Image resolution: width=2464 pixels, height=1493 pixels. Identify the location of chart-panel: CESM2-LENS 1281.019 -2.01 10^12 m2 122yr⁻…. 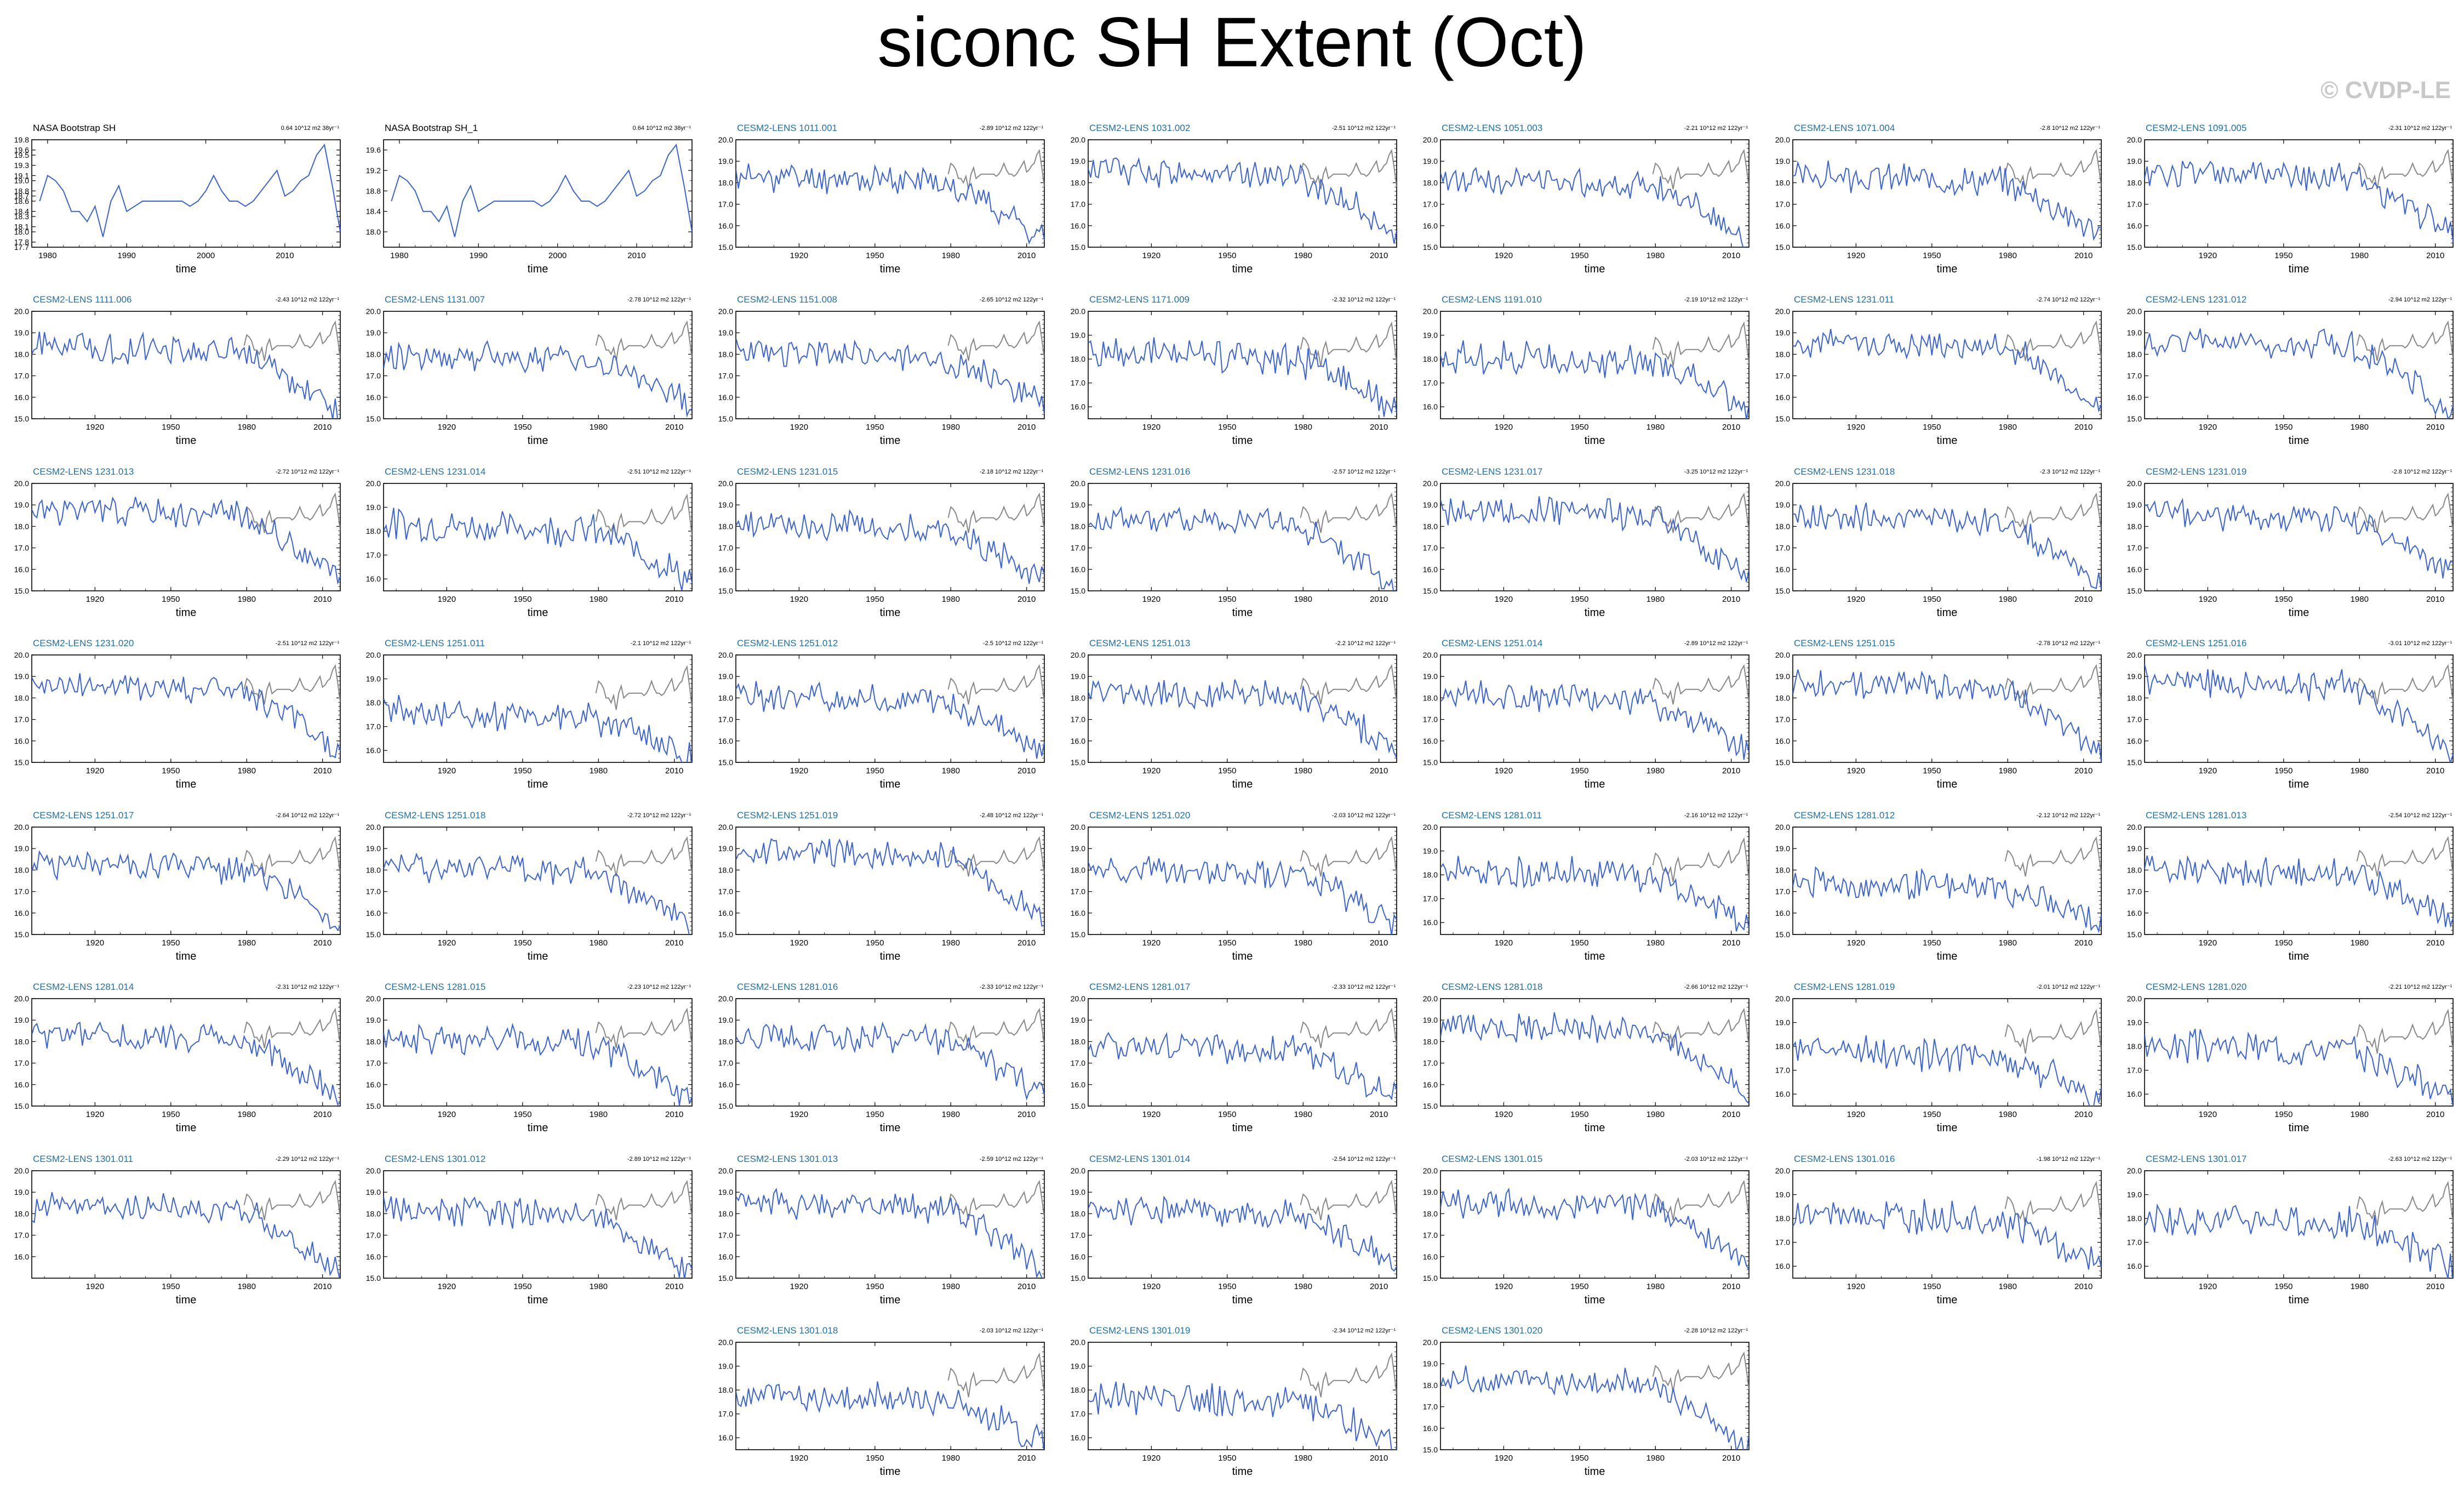
(1938, 1058).